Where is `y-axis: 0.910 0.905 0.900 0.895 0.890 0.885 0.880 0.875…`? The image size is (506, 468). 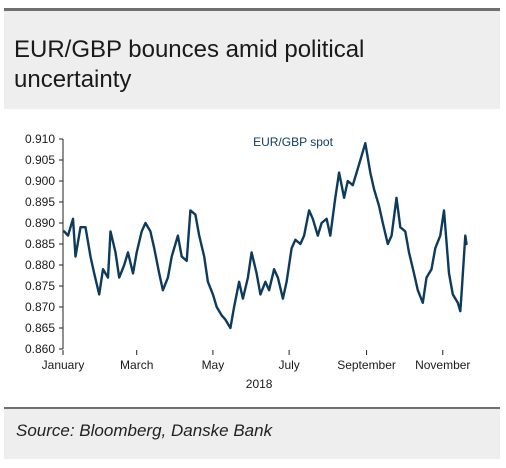 y-axis: 0.910 0.905 0.900 0.895 0.890 0.885 0.880 0.875… is located at coordinates (44, 244).